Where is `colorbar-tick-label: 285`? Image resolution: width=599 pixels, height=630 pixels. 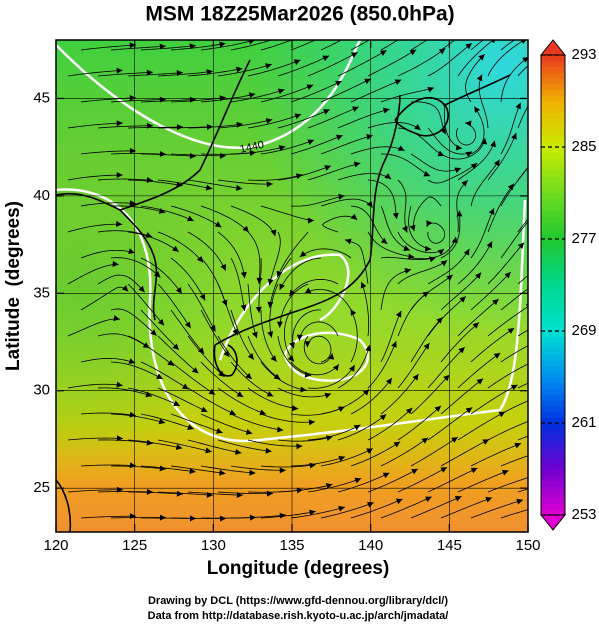
colorbar-tick-label: 285 is located at coordinates (583, 146).